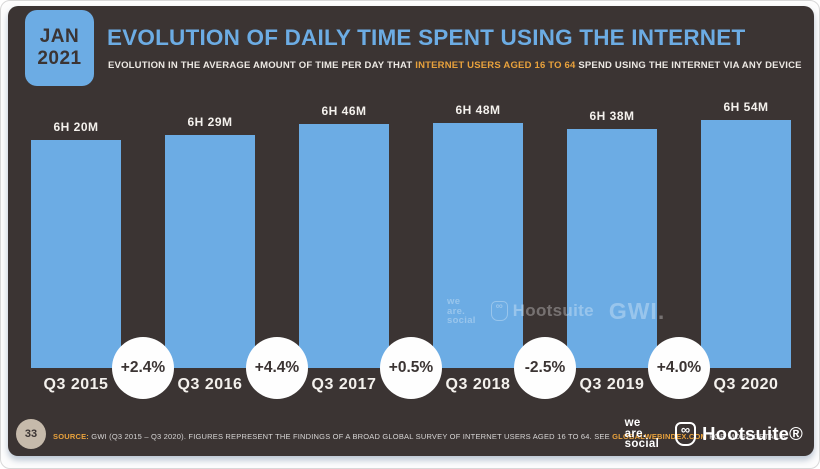  What do you see at coordinates (679, 368) in the screenshot?
I see `change-percent-badge: +4.0%` at bounding box center [679, 368].